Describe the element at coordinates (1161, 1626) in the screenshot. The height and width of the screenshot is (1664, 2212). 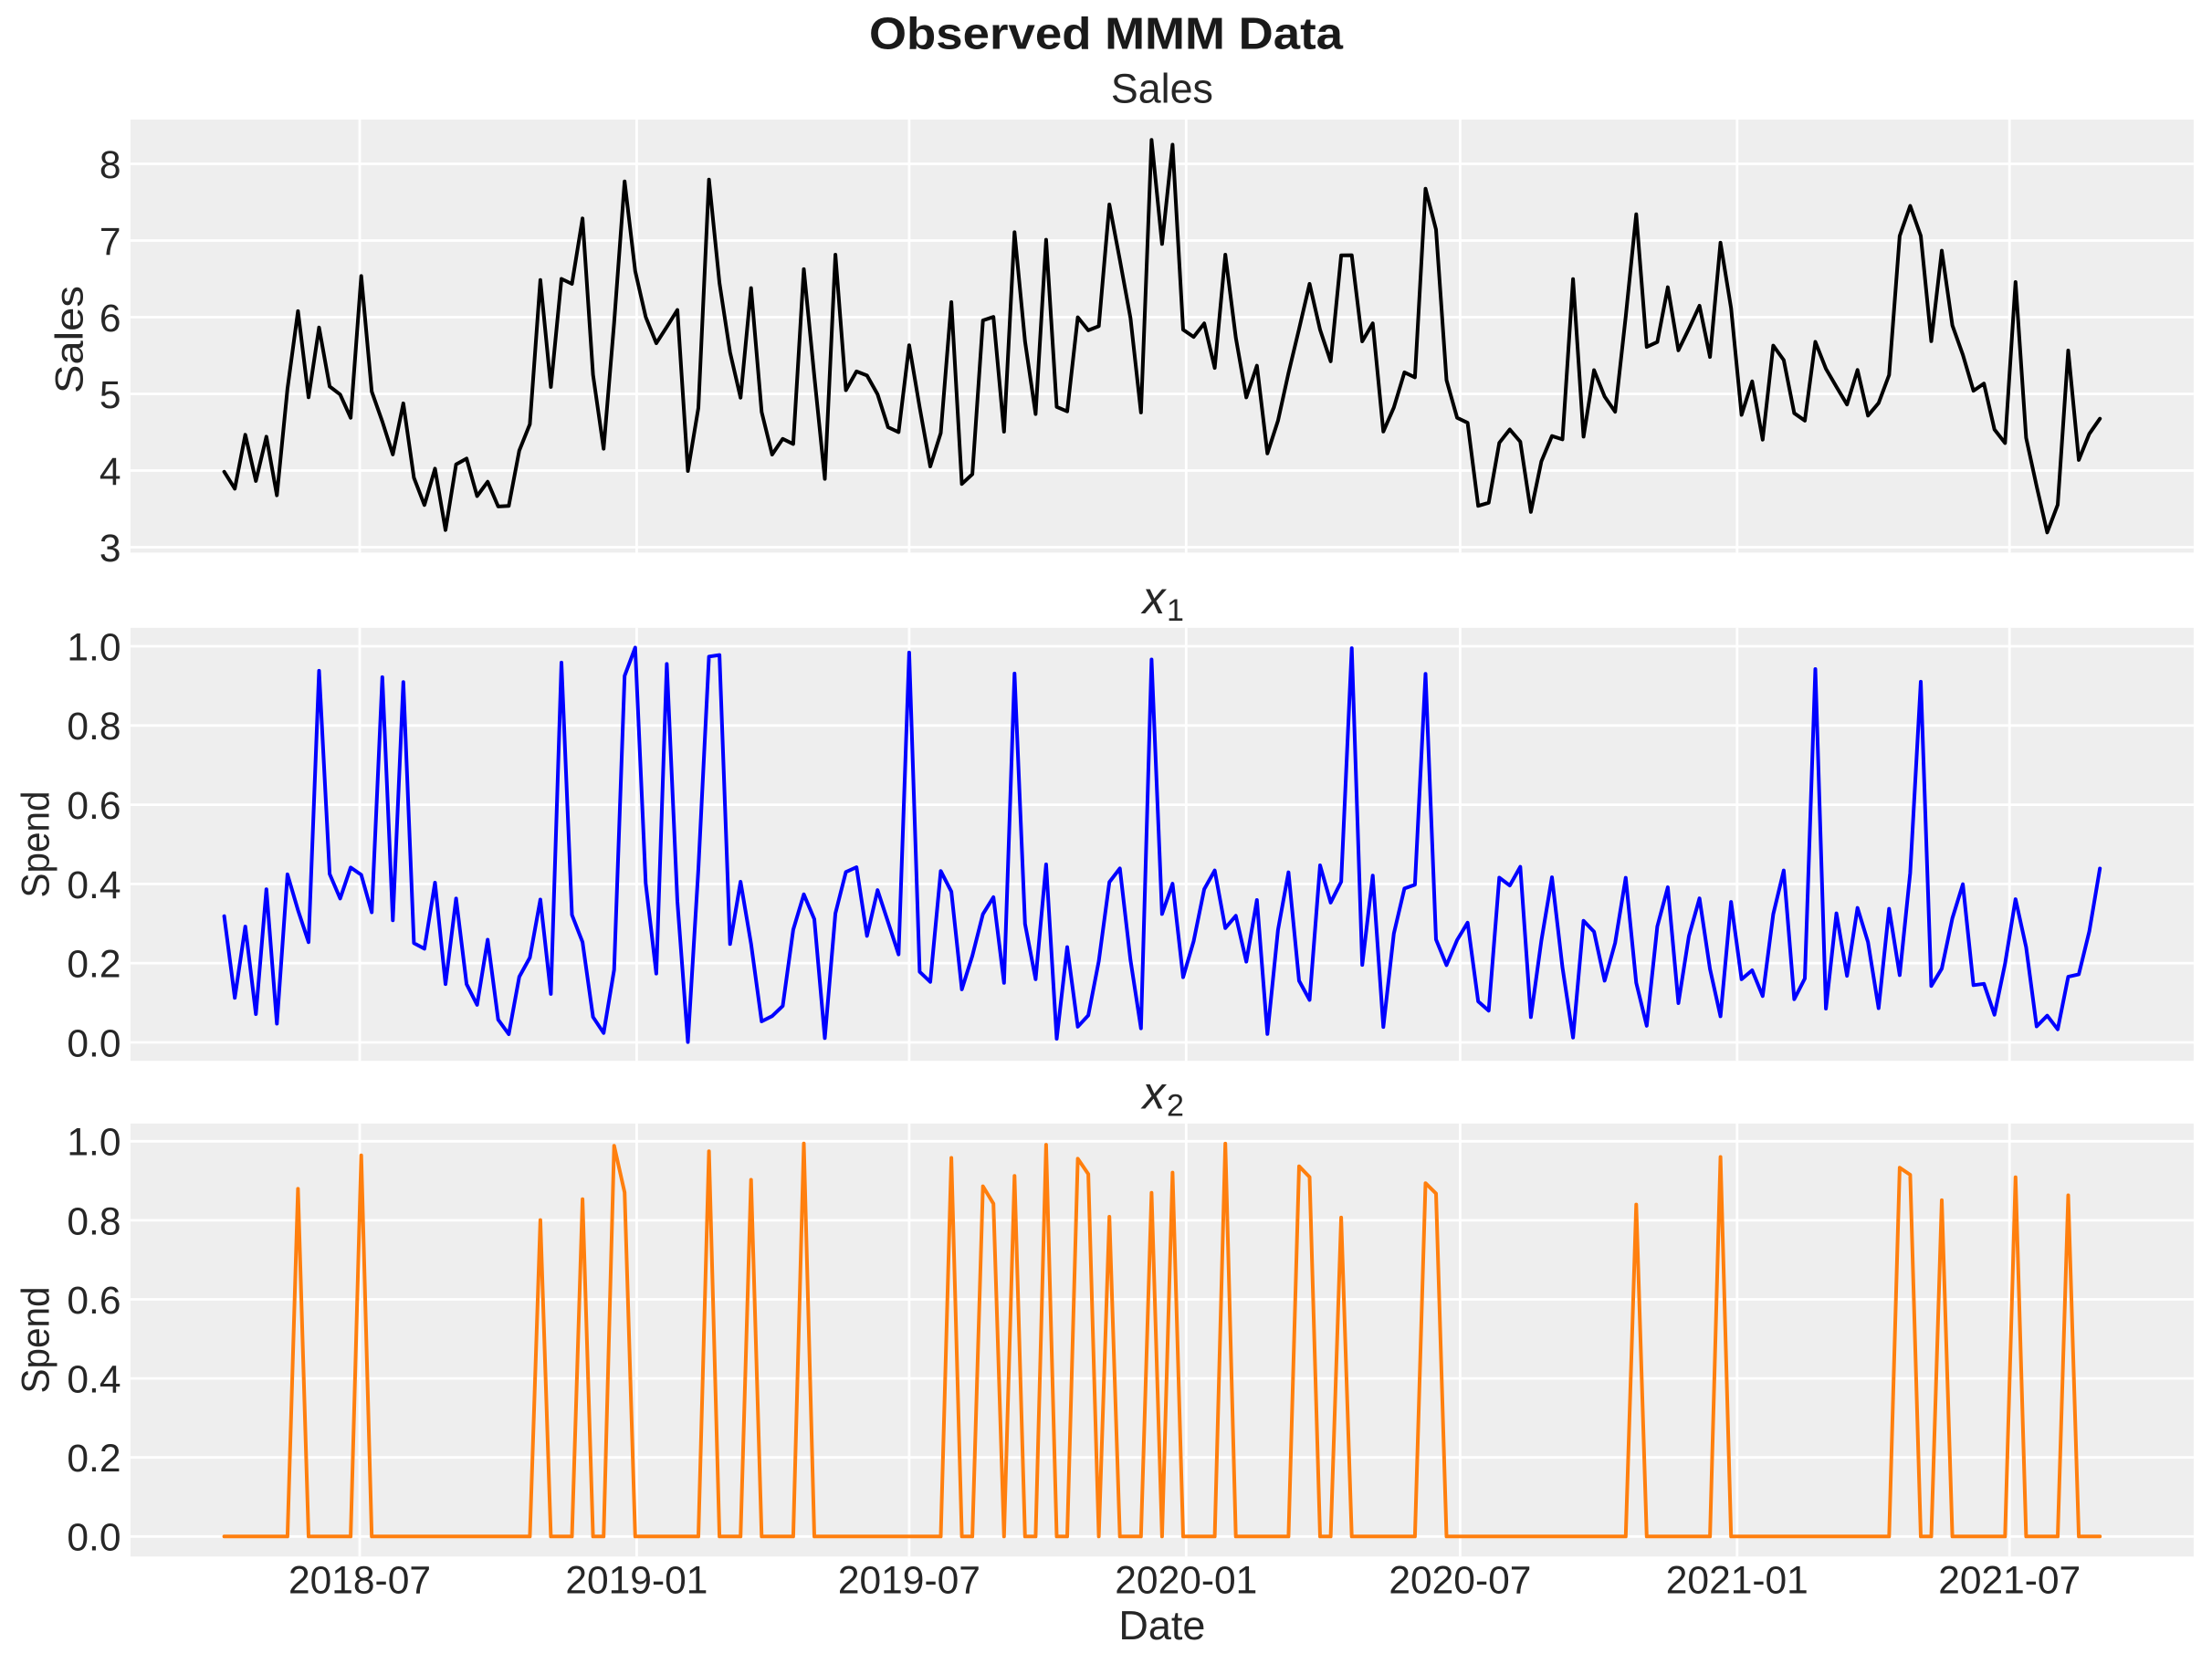
I see `svg-text: Date` at that location.